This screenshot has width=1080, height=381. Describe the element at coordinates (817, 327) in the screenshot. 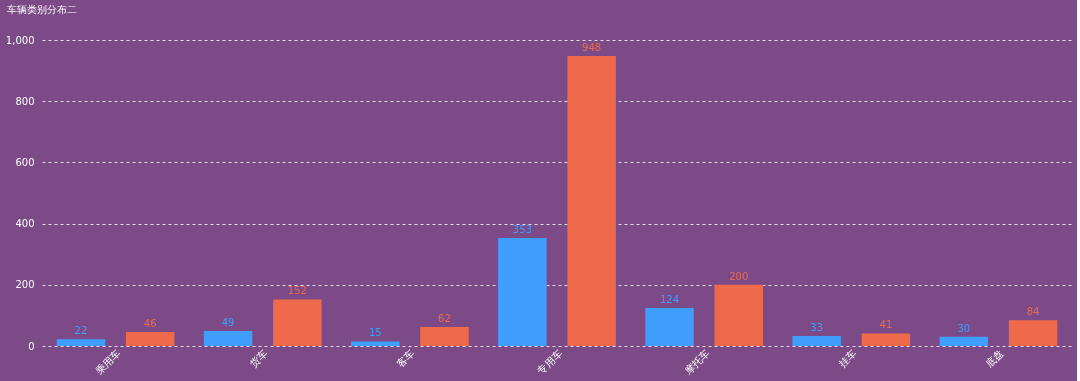

I see `data-label: 33` at that location.